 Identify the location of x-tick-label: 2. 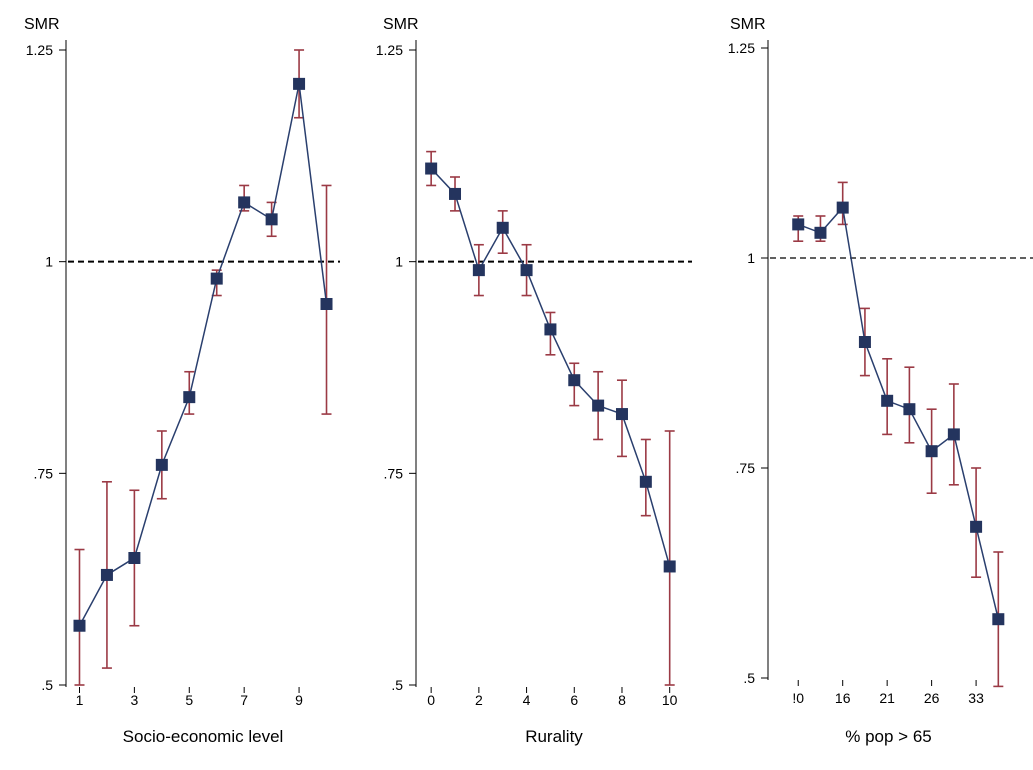
(479, 700).